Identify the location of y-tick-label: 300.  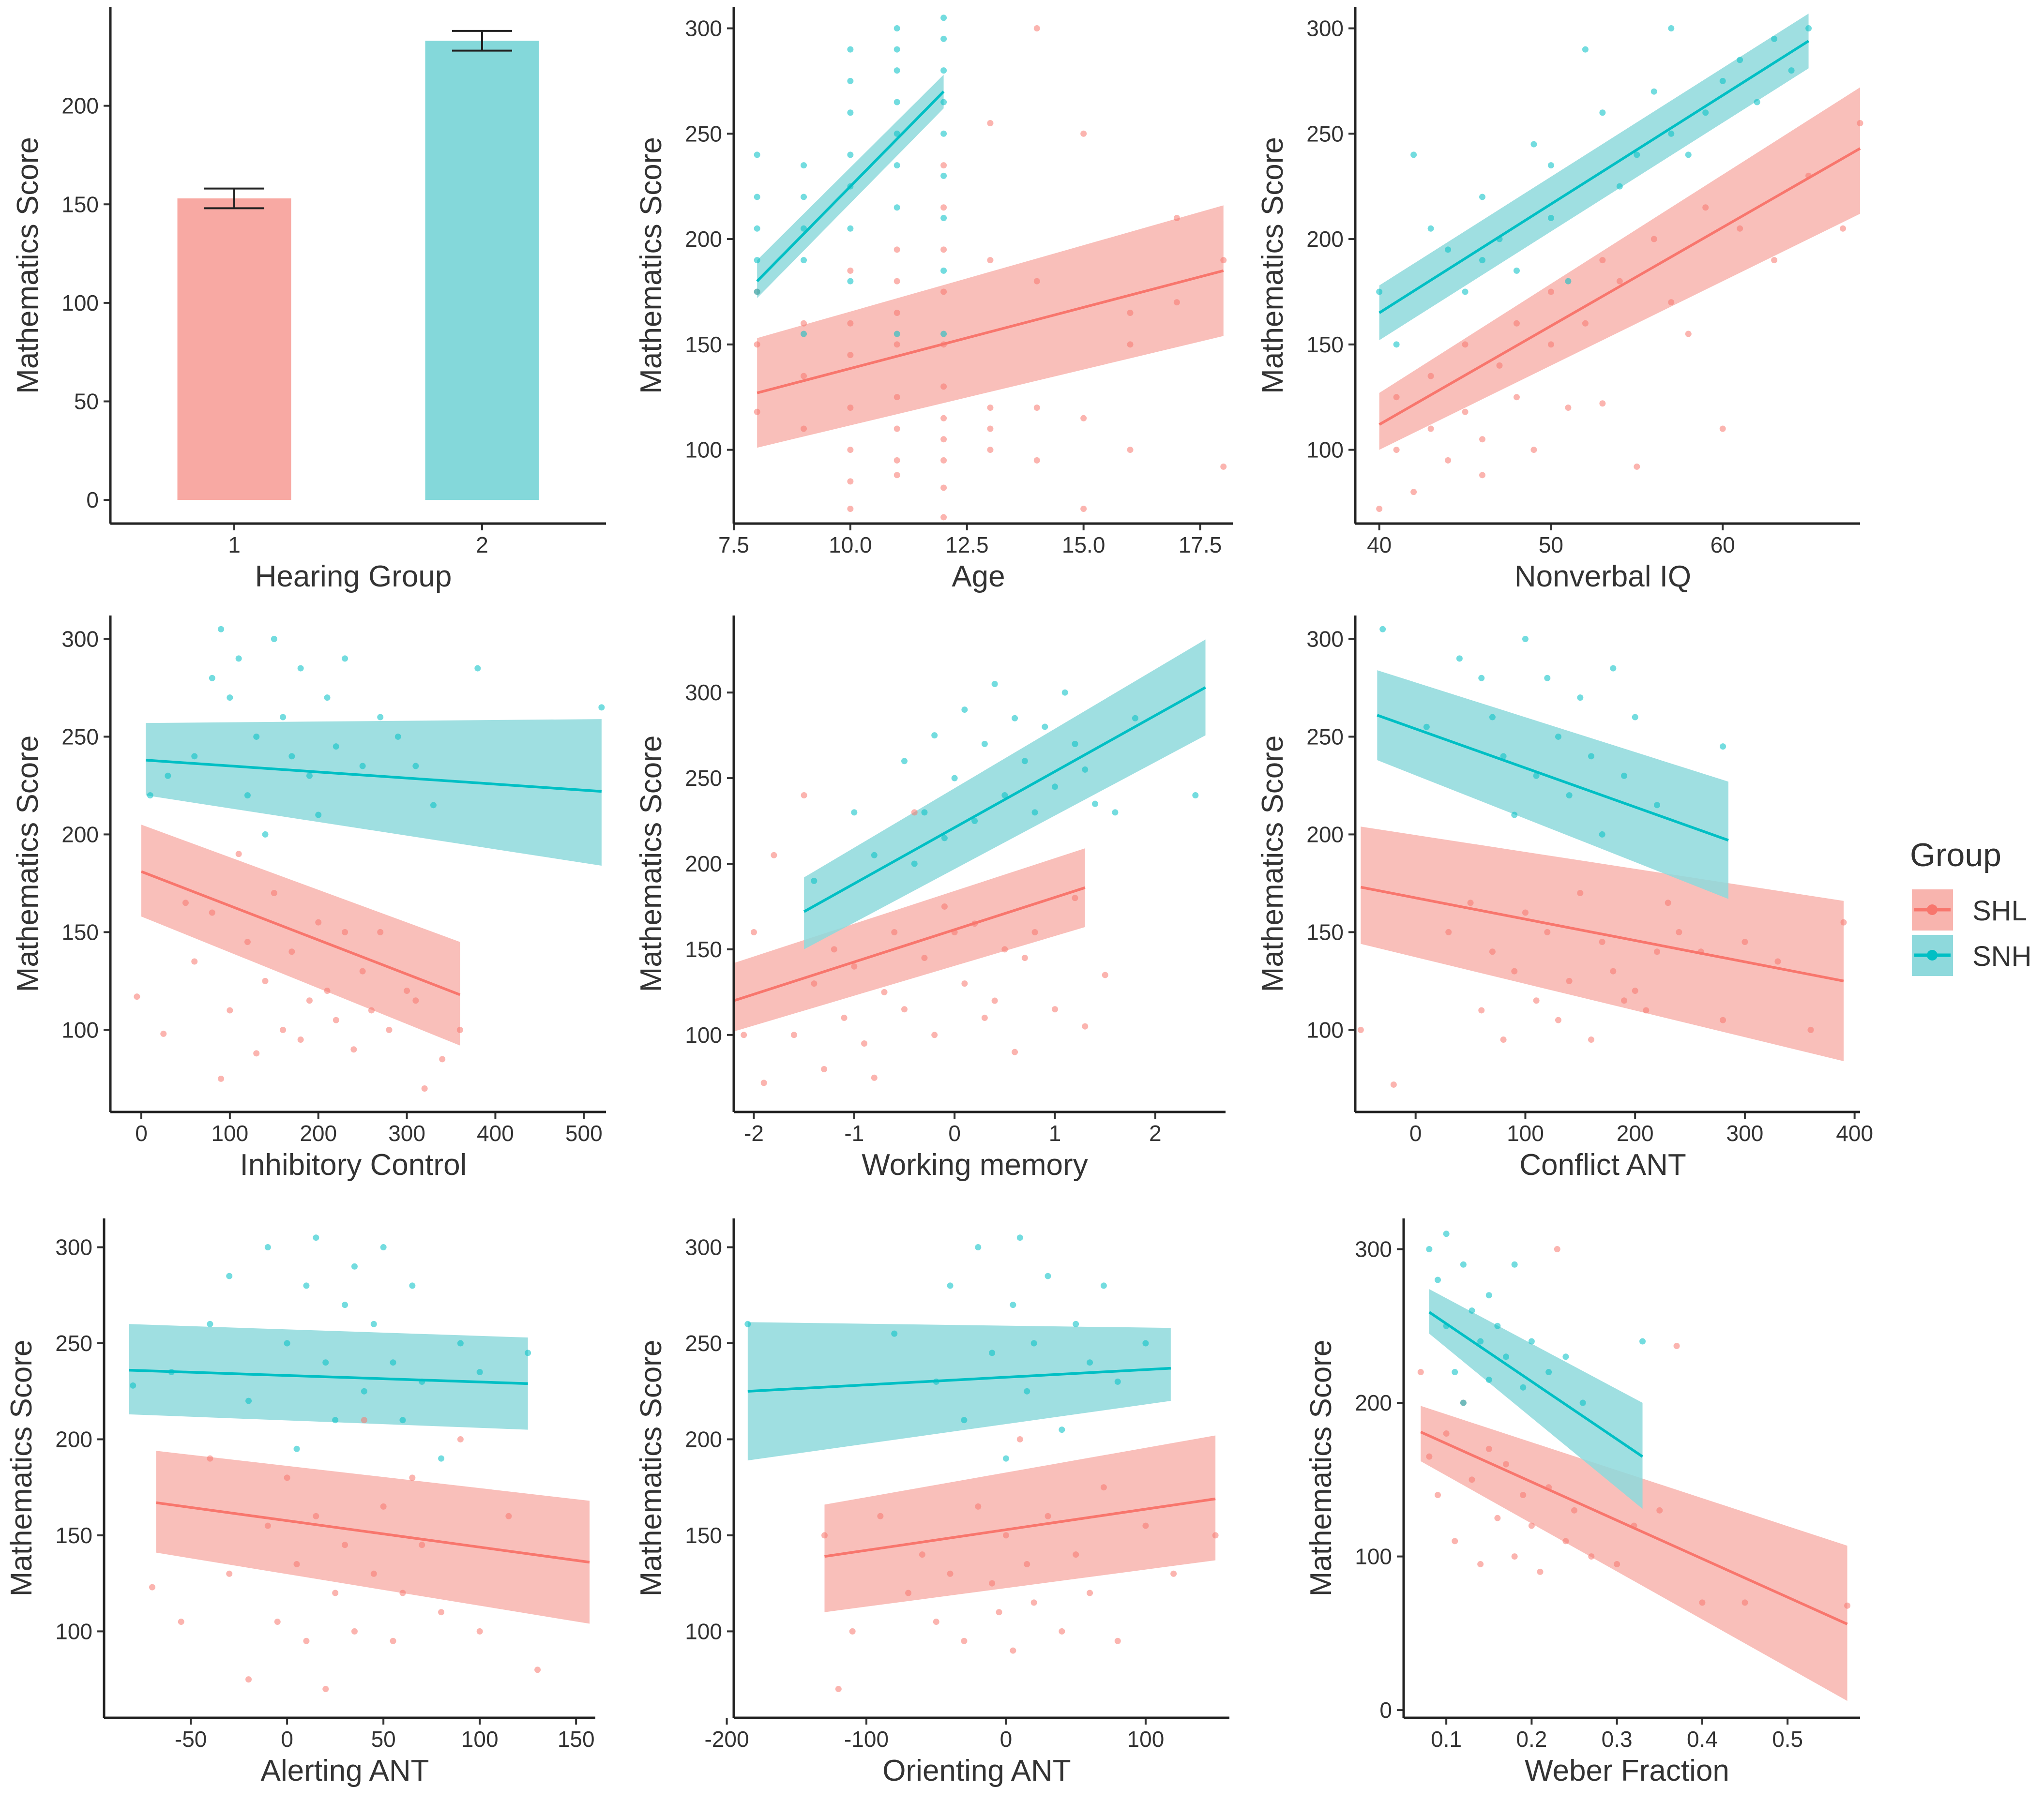
(1325, 638).